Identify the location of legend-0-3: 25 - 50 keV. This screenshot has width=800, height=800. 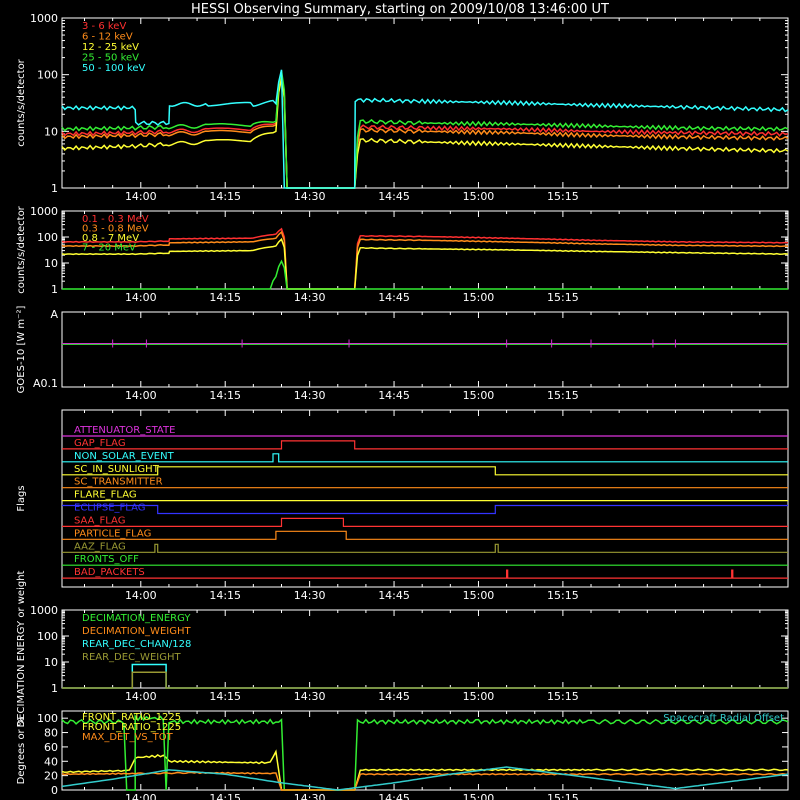
(110, 58).